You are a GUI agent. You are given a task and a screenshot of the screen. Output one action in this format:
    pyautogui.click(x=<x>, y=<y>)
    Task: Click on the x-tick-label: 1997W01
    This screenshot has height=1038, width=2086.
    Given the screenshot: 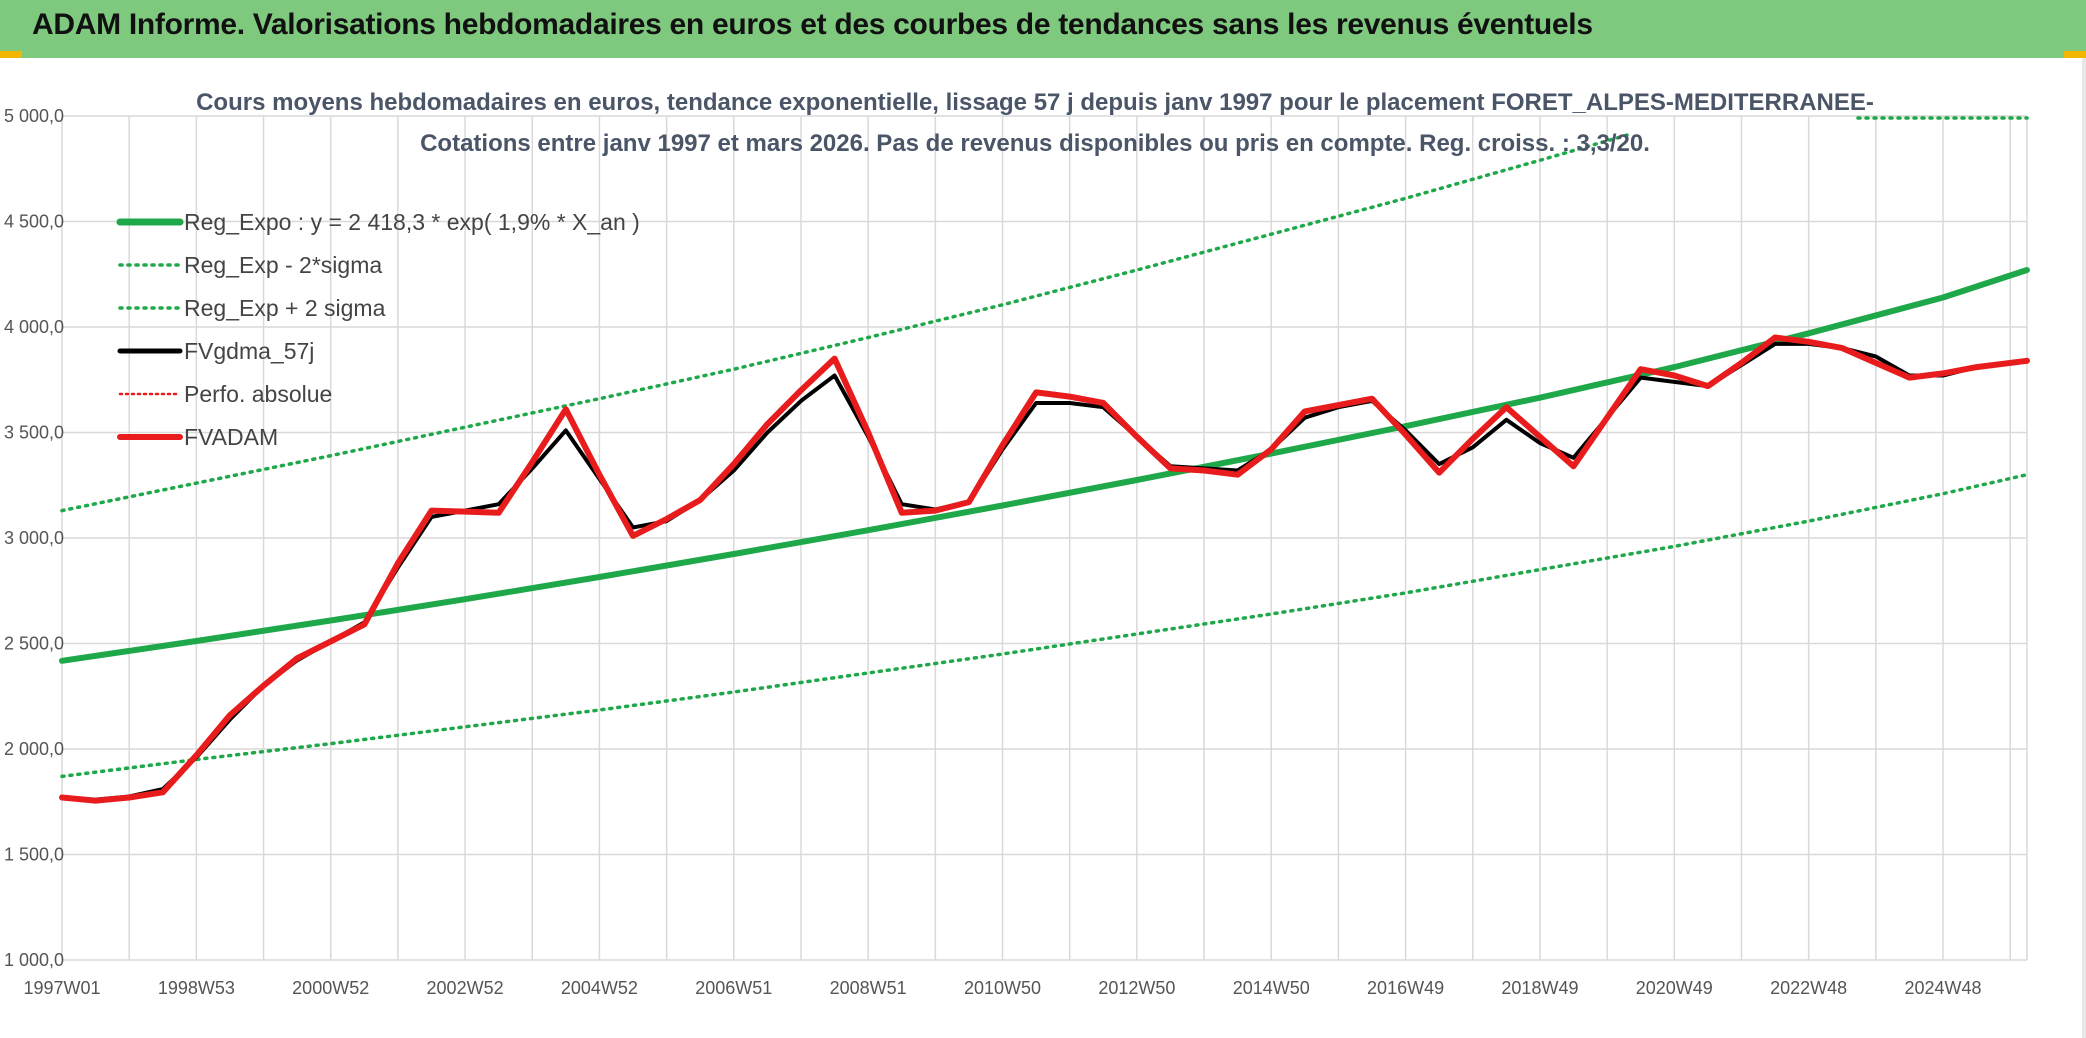 What is the action you would take?
    pyautogui.click(x=61, y=988)
    